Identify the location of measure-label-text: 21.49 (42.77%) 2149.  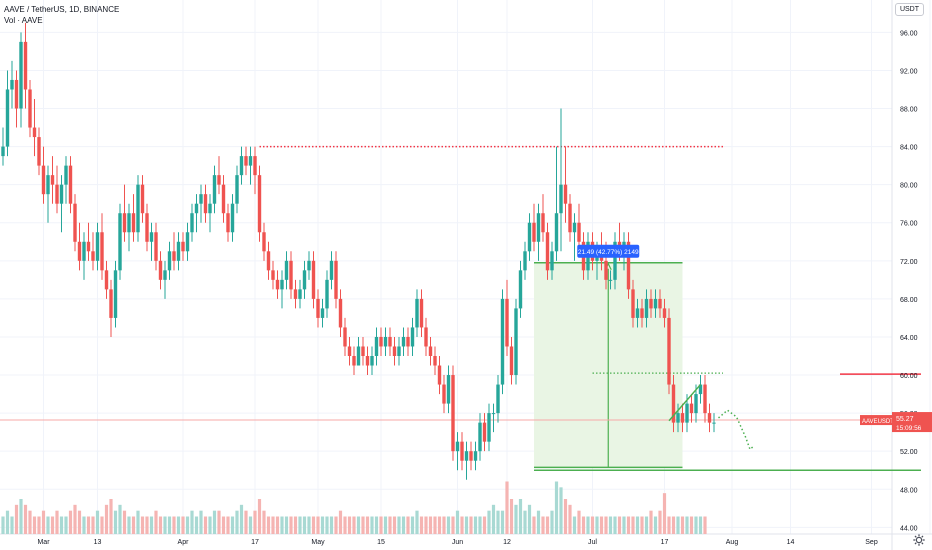
(608, 252).